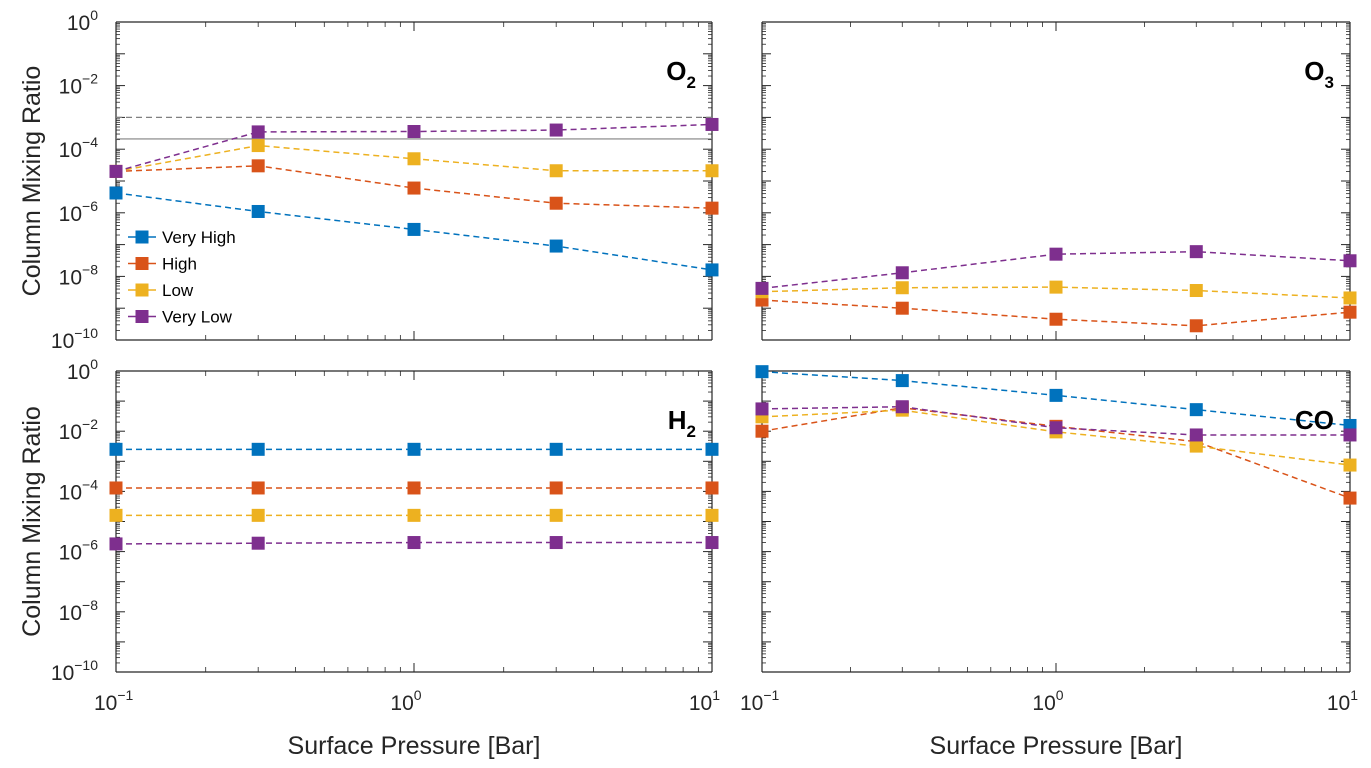 The image size is (1371, 768). I want to click on legend-label-very-high: Very High, so click(199, 237).